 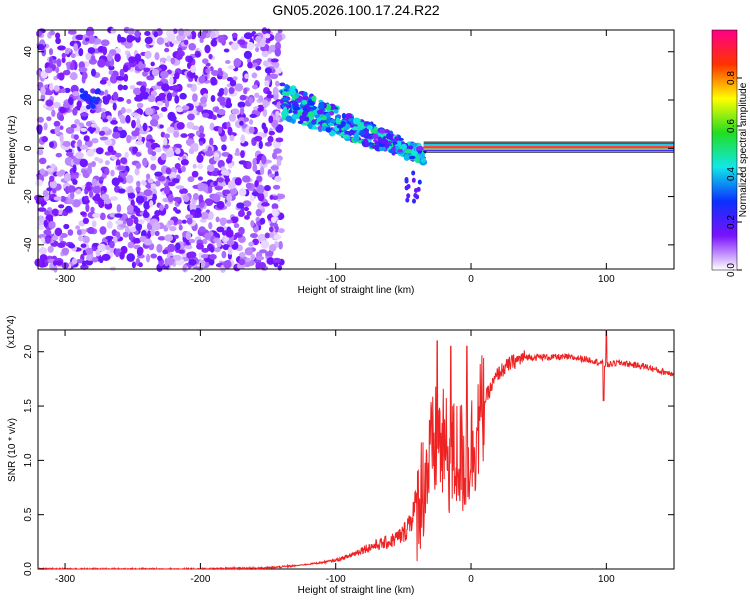 I want to click on y-tick-label: -40, so click(x=28, y=244).